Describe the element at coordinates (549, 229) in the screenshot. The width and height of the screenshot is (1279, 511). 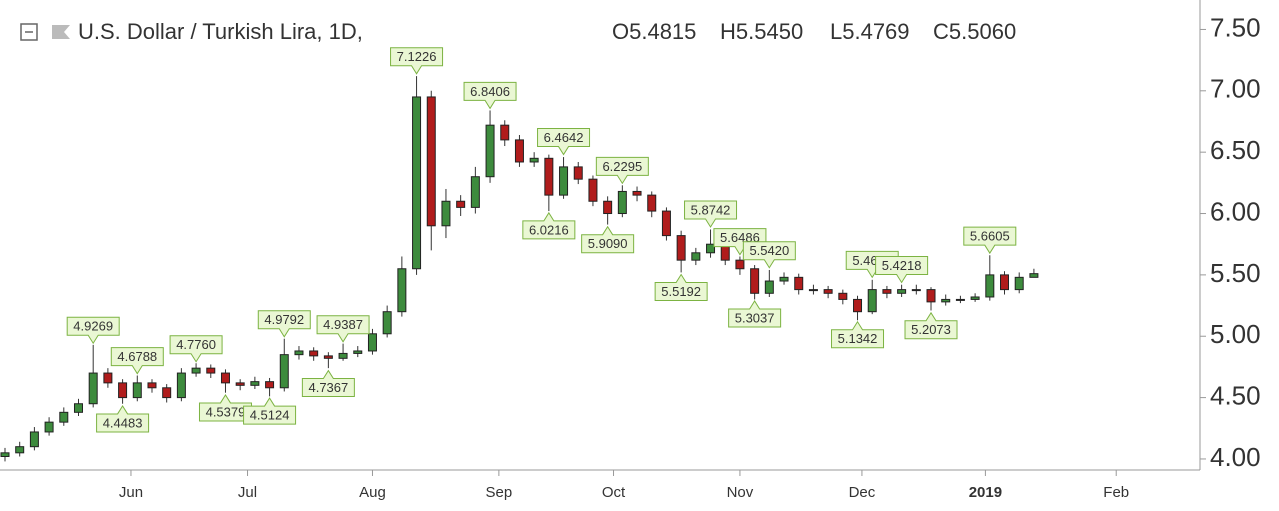
I see `annotation-label: 6.0216` at that location.